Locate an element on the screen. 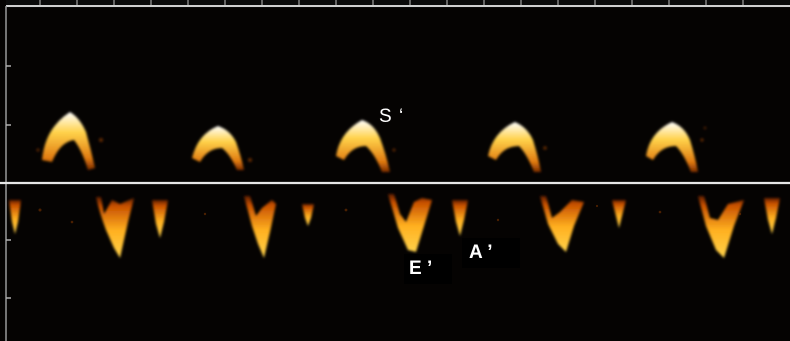  label-a-backing is located at coordinates (491, 253).